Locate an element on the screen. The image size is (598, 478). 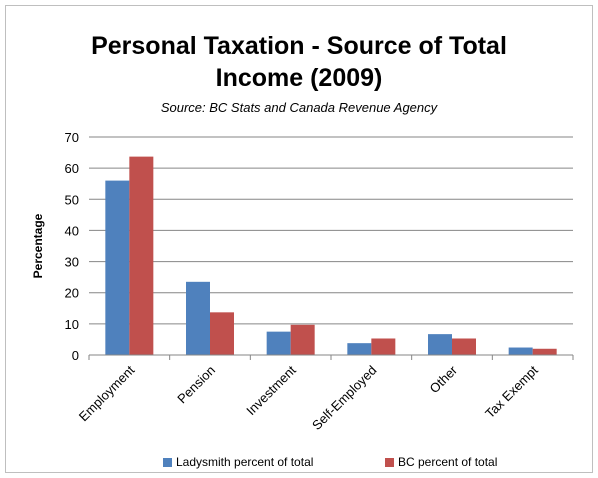
legend-label-bc: BC percent of total is located at coordinates (448, 462).